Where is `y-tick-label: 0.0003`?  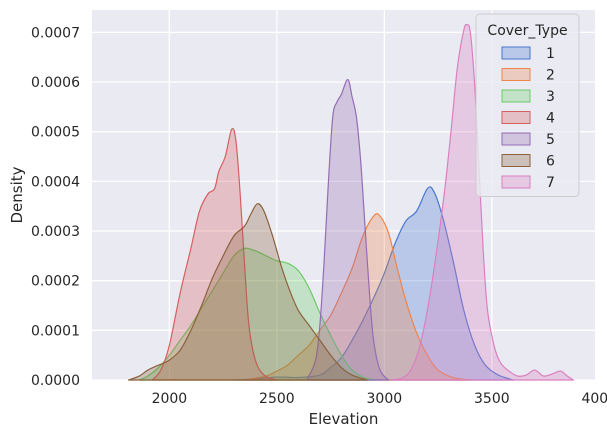 y-tick-label: 0.0003 is located at coordinates (55, 232).